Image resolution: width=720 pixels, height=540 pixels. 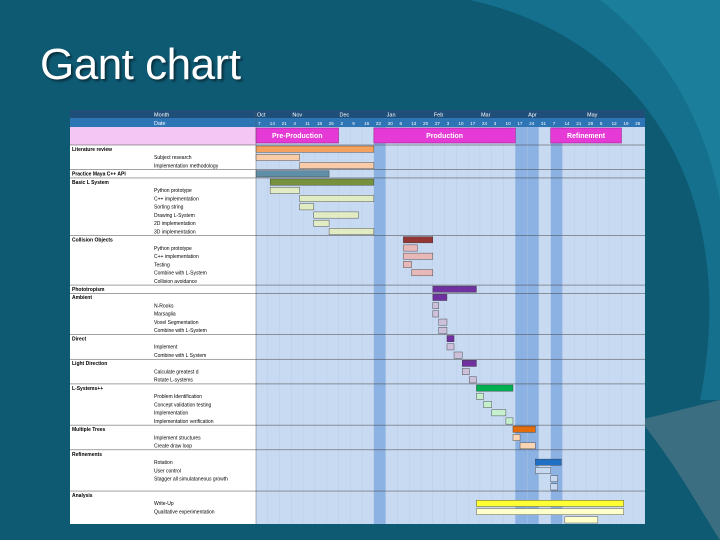 I want to click on date-tick: 13, so click(x=414, y=123).